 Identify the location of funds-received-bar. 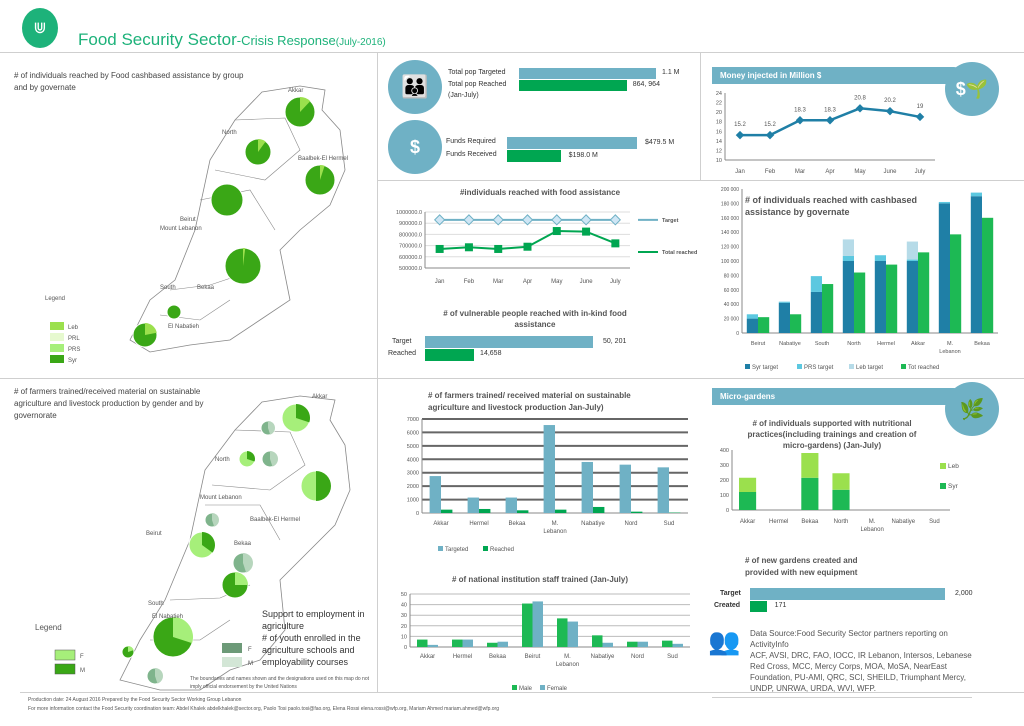
(534, 156).